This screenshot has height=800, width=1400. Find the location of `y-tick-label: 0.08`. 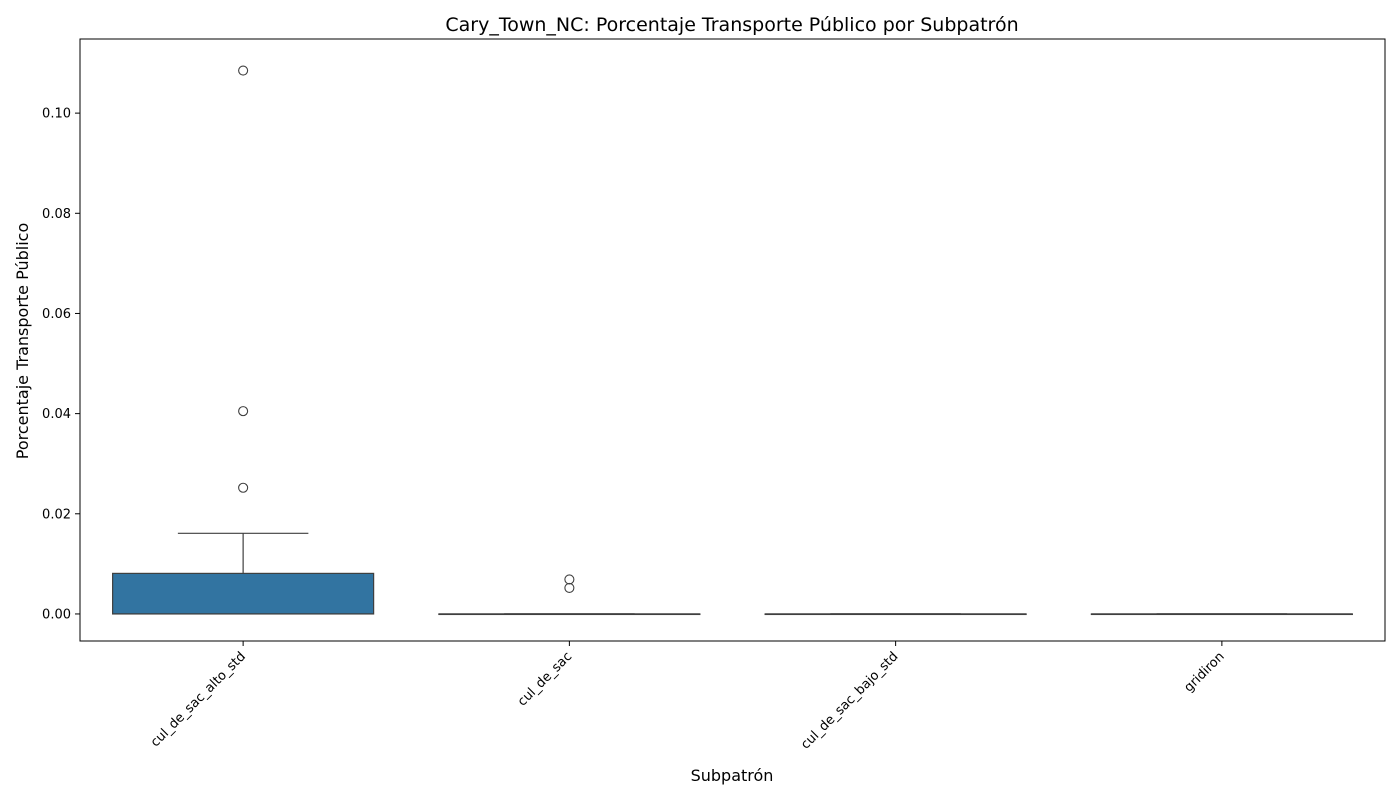

y-tick-label: 0.08 is located at coordinates (56, 214).